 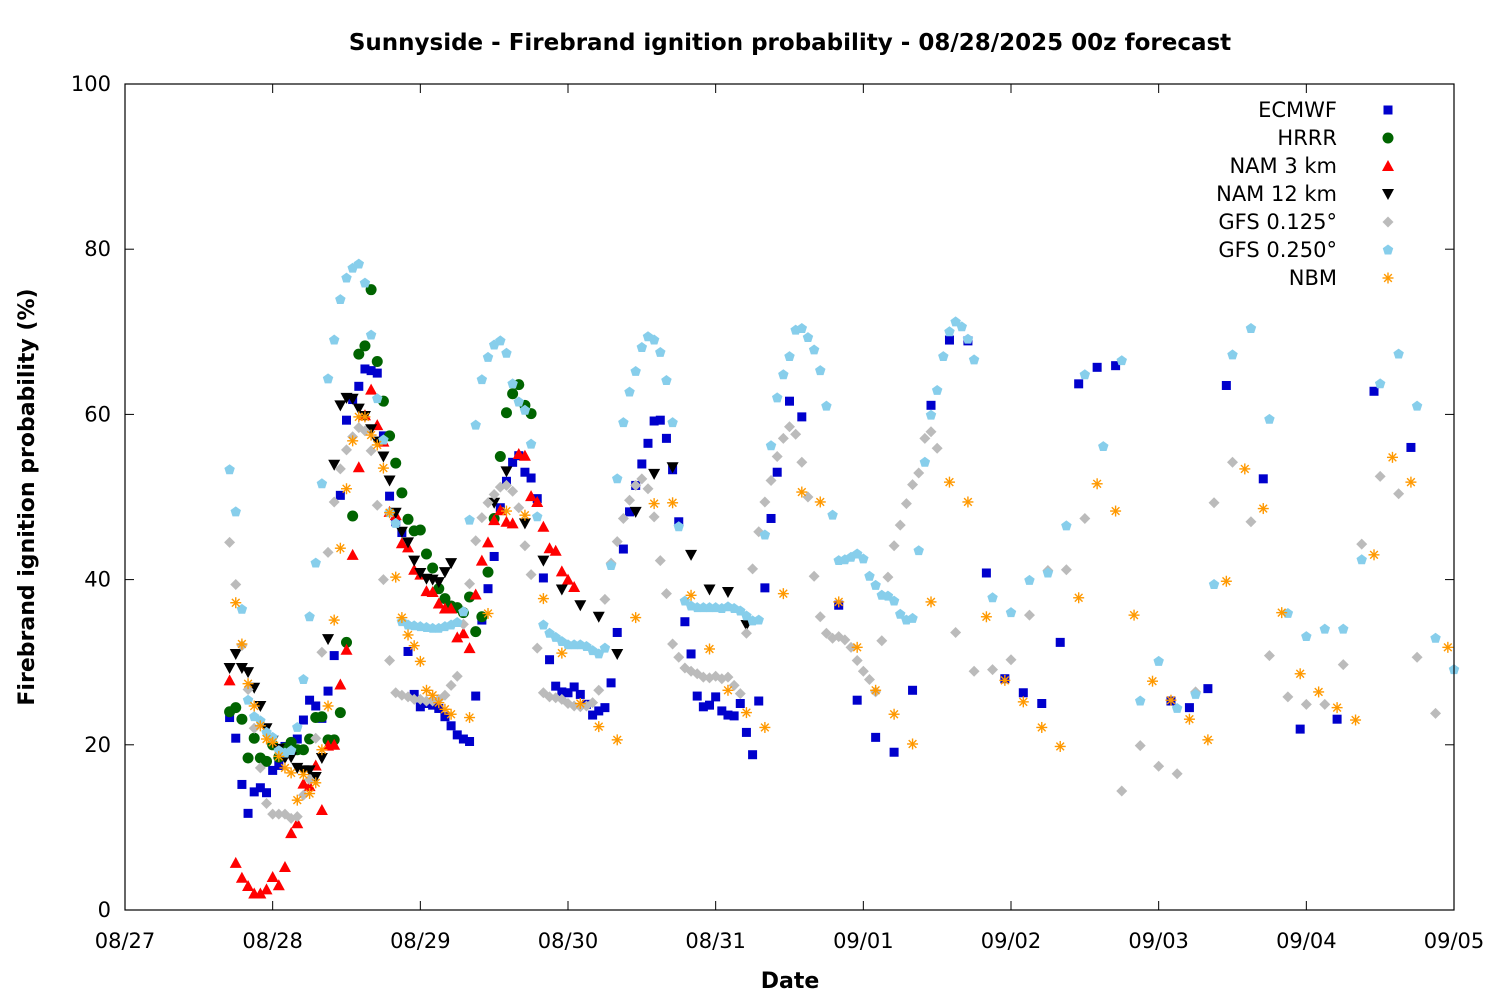 What do you see at coordinates (1283, 166) in the screenshot?
I see `legend-label: NAM 3 km` at bounding box center [1283, 166].